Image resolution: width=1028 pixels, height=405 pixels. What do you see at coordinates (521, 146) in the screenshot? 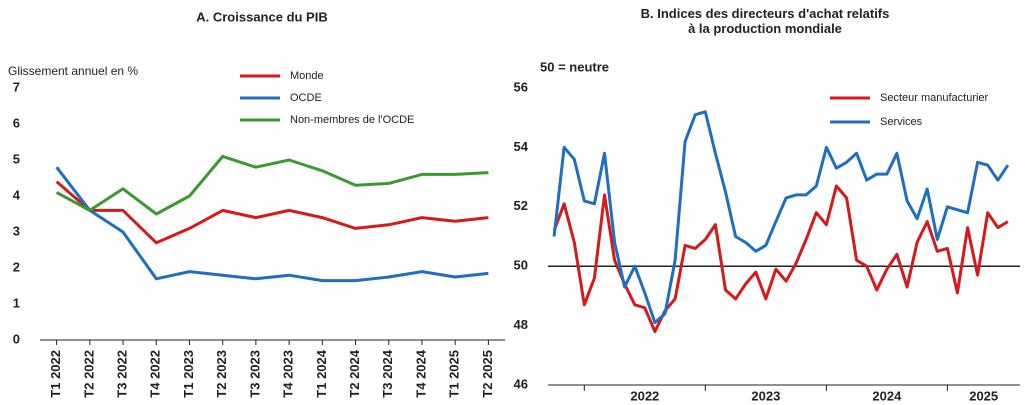
I see `y-tick-label: 54` at bounding box center [521, 146].